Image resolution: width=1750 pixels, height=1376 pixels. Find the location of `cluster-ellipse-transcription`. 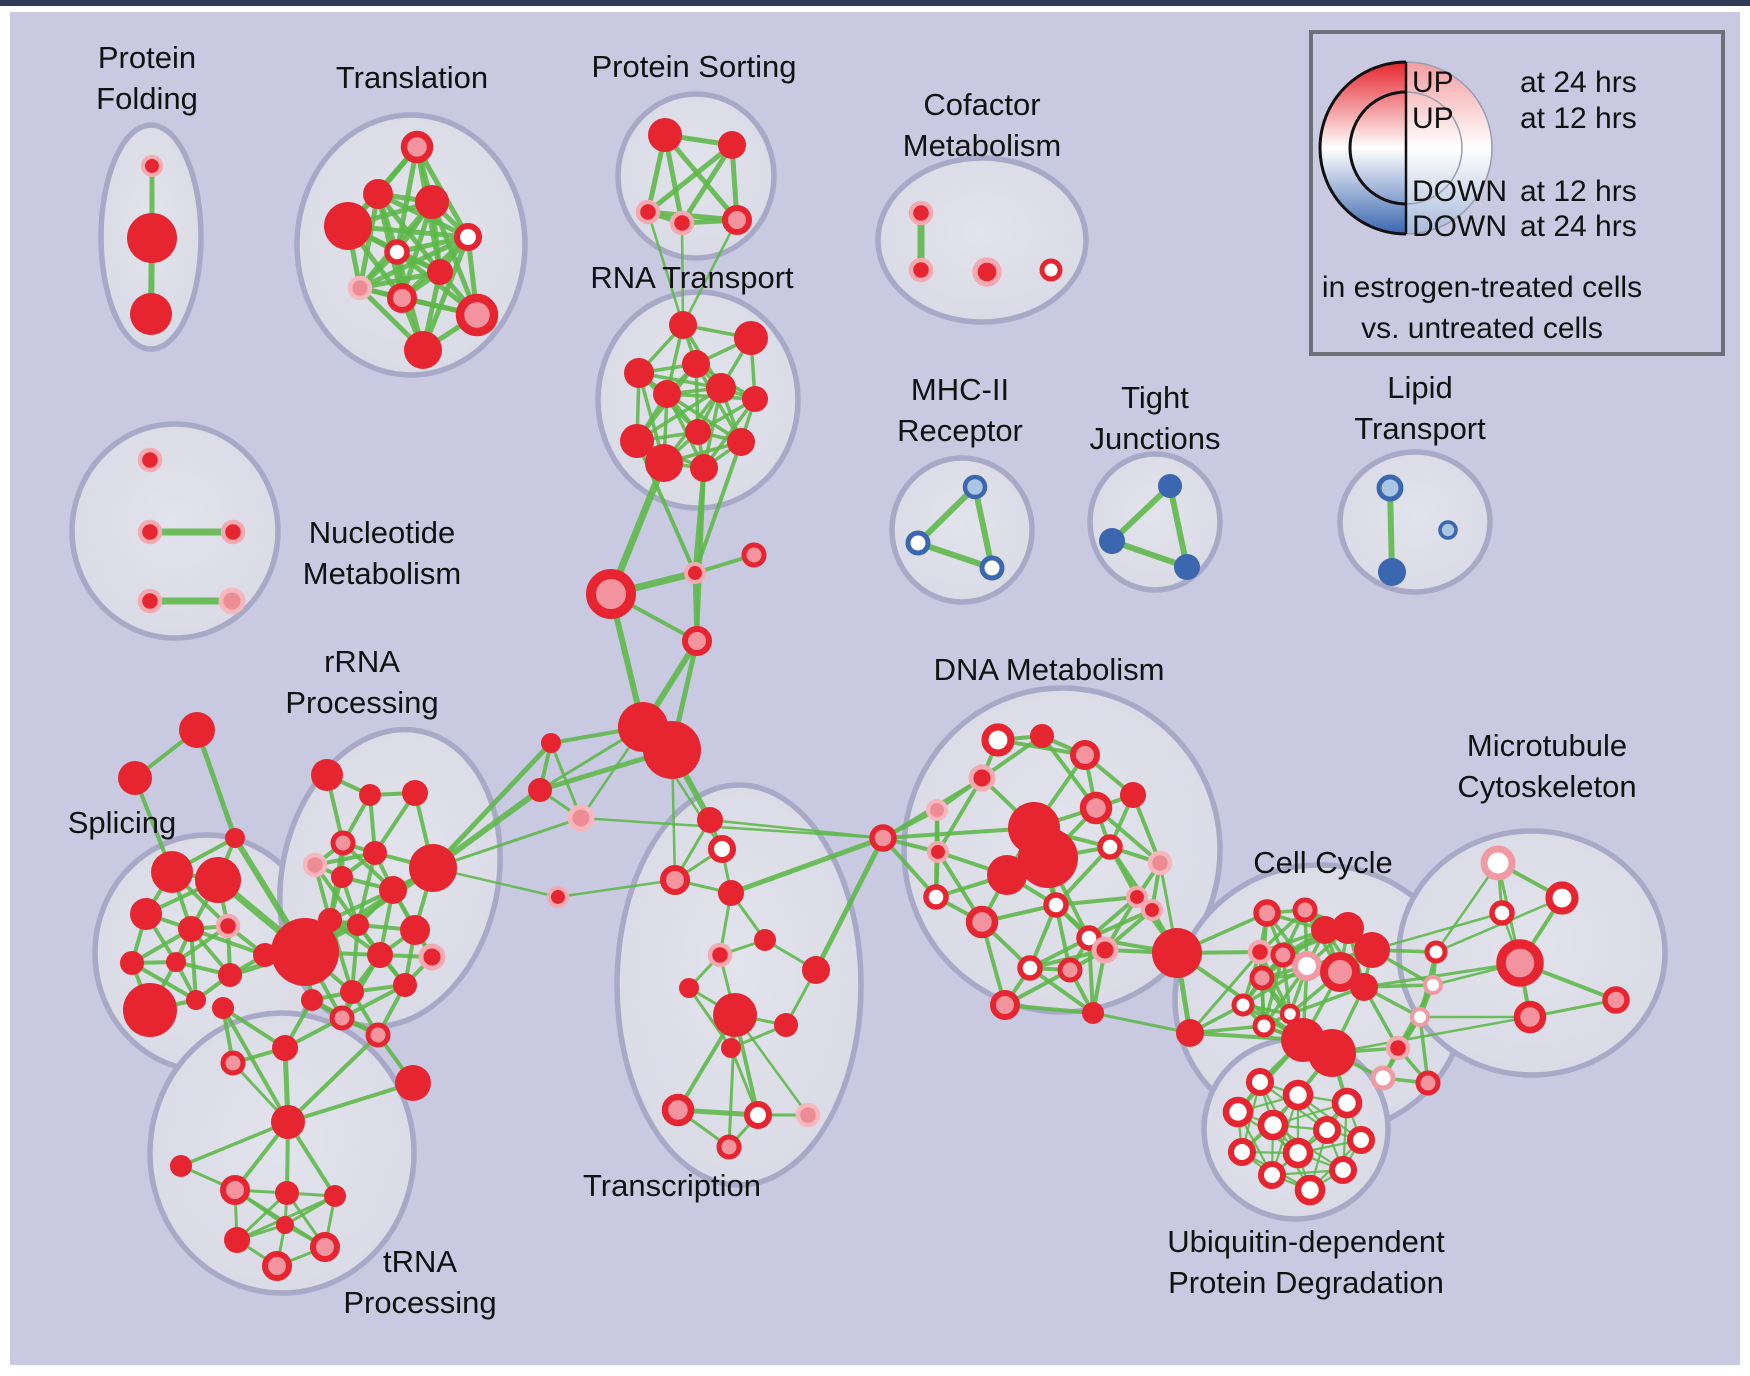

cluster-ellipse-transcription is located at coordinates (739, 985).